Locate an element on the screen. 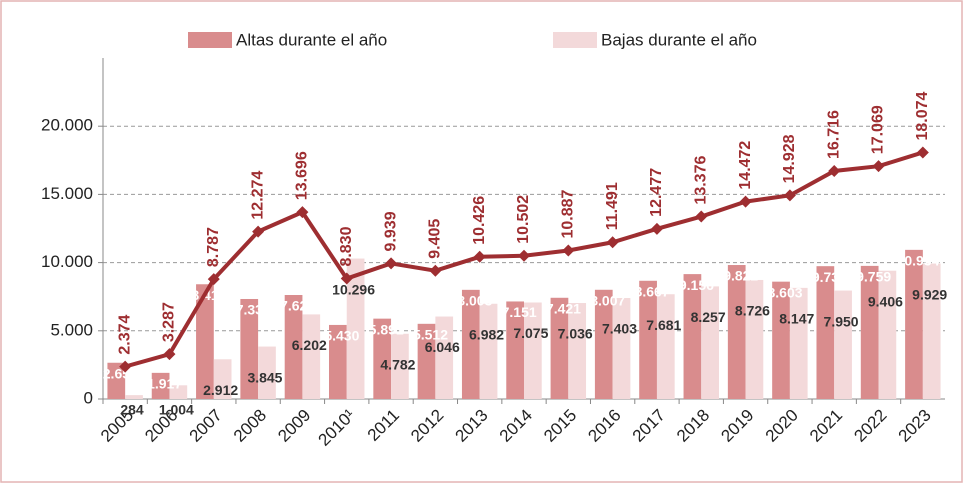 The height and width of the screenshot is (483, 963). bar-value-label: 6.982 is located at coordinates (486, 334).